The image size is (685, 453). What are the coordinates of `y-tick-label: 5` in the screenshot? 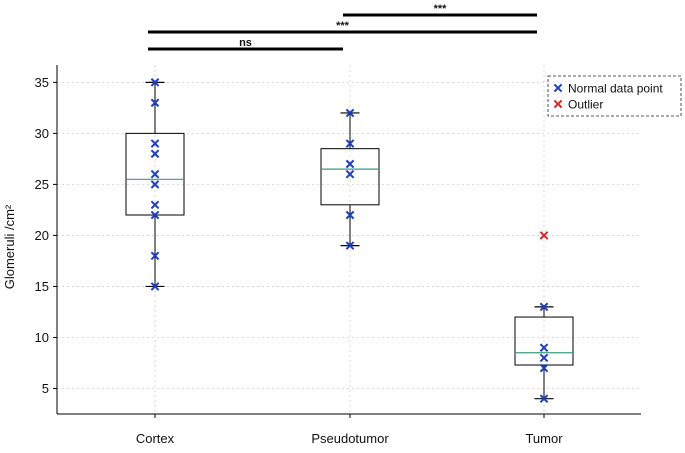 It's located at (45, 388).